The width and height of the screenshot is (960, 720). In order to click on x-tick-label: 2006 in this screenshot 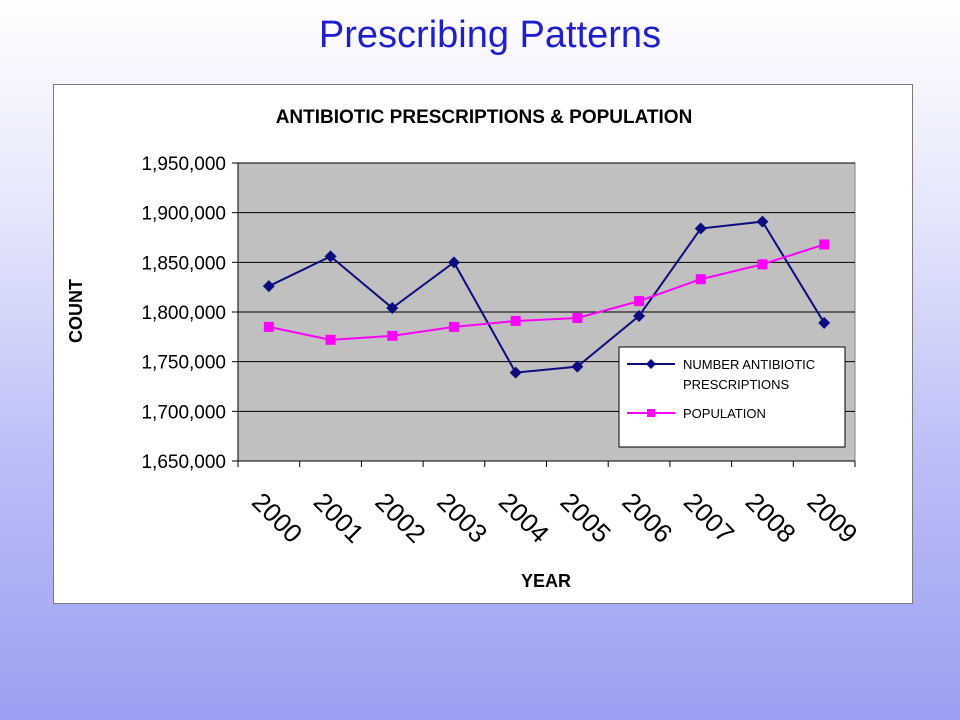, I will do `click(647, 518)`.